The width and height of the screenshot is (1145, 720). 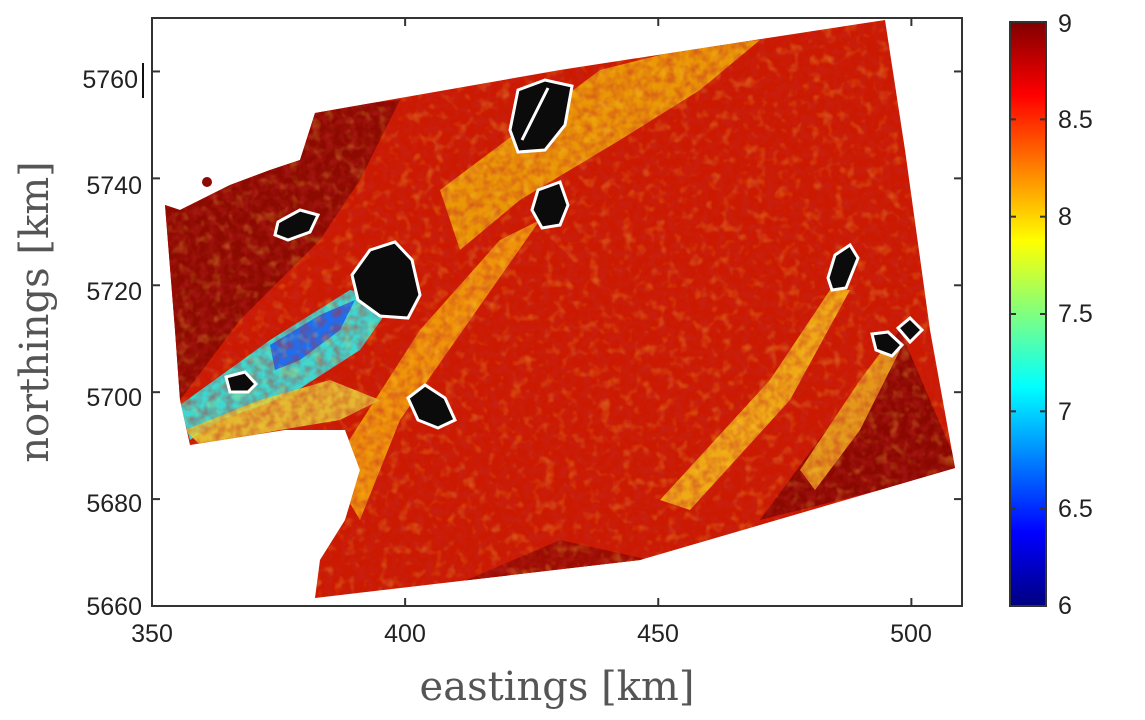 I want to click on y-tick-label-5760: 5760, so click(x=110, y=80).